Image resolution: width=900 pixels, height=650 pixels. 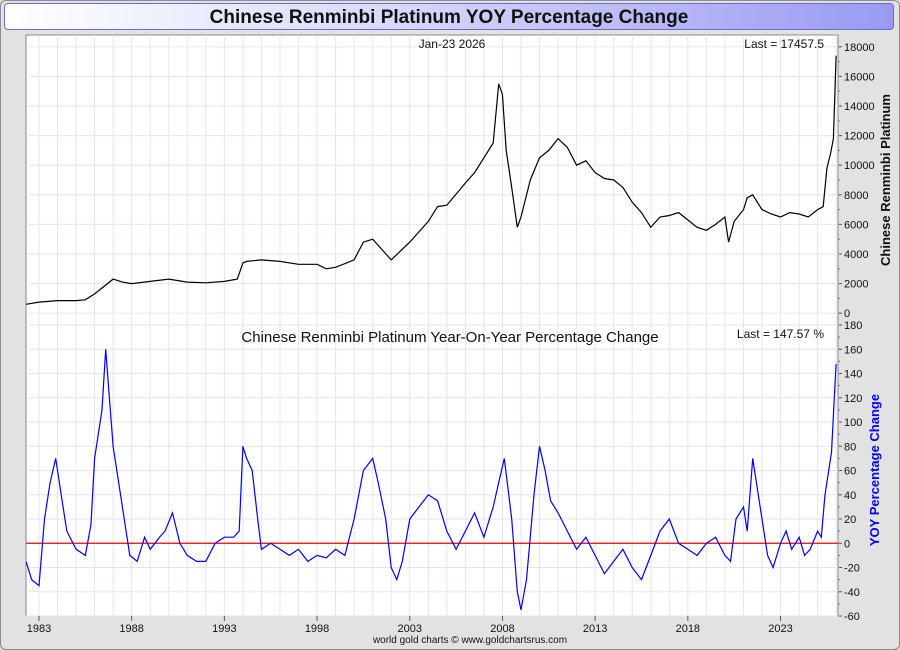 I want to click on y-tick-label: 80, so click(x=850, y=447).